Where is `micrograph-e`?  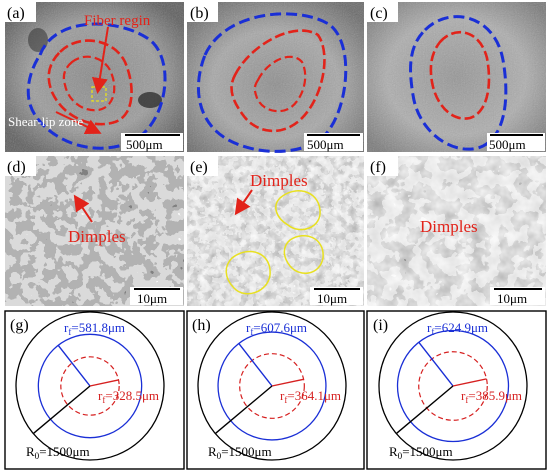 micrograph-e is located at coordinates (275, 231).